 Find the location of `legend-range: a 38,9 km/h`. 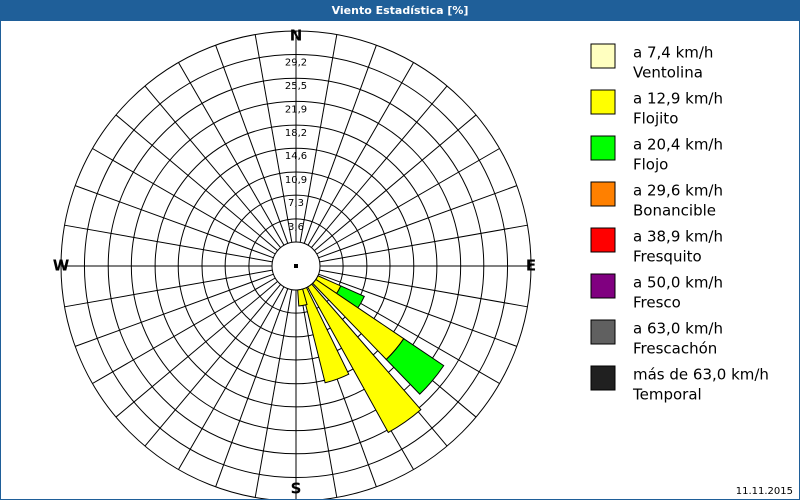

legend-range: a 38,9 km/h is located at coordinates (678, 237).